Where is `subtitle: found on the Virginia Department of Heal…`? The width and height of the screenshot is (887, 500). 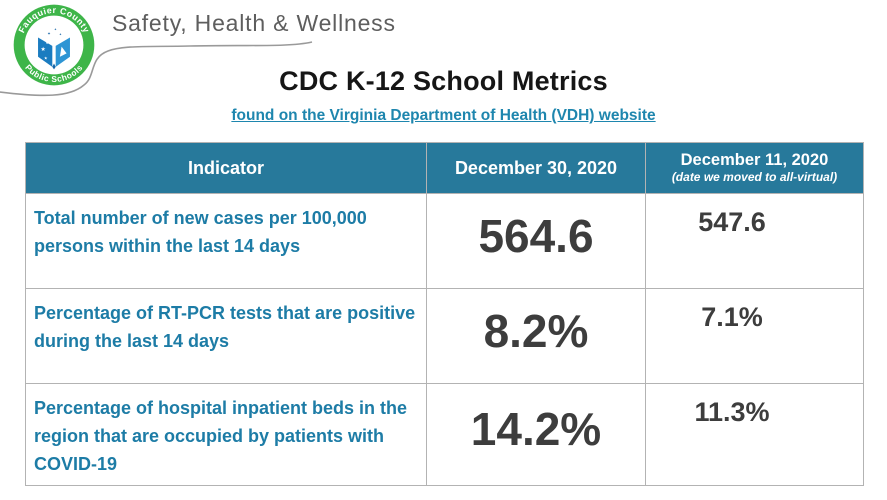 subtitle: found on the Virginia Department of Heal… is located at coordinates (443, 116).